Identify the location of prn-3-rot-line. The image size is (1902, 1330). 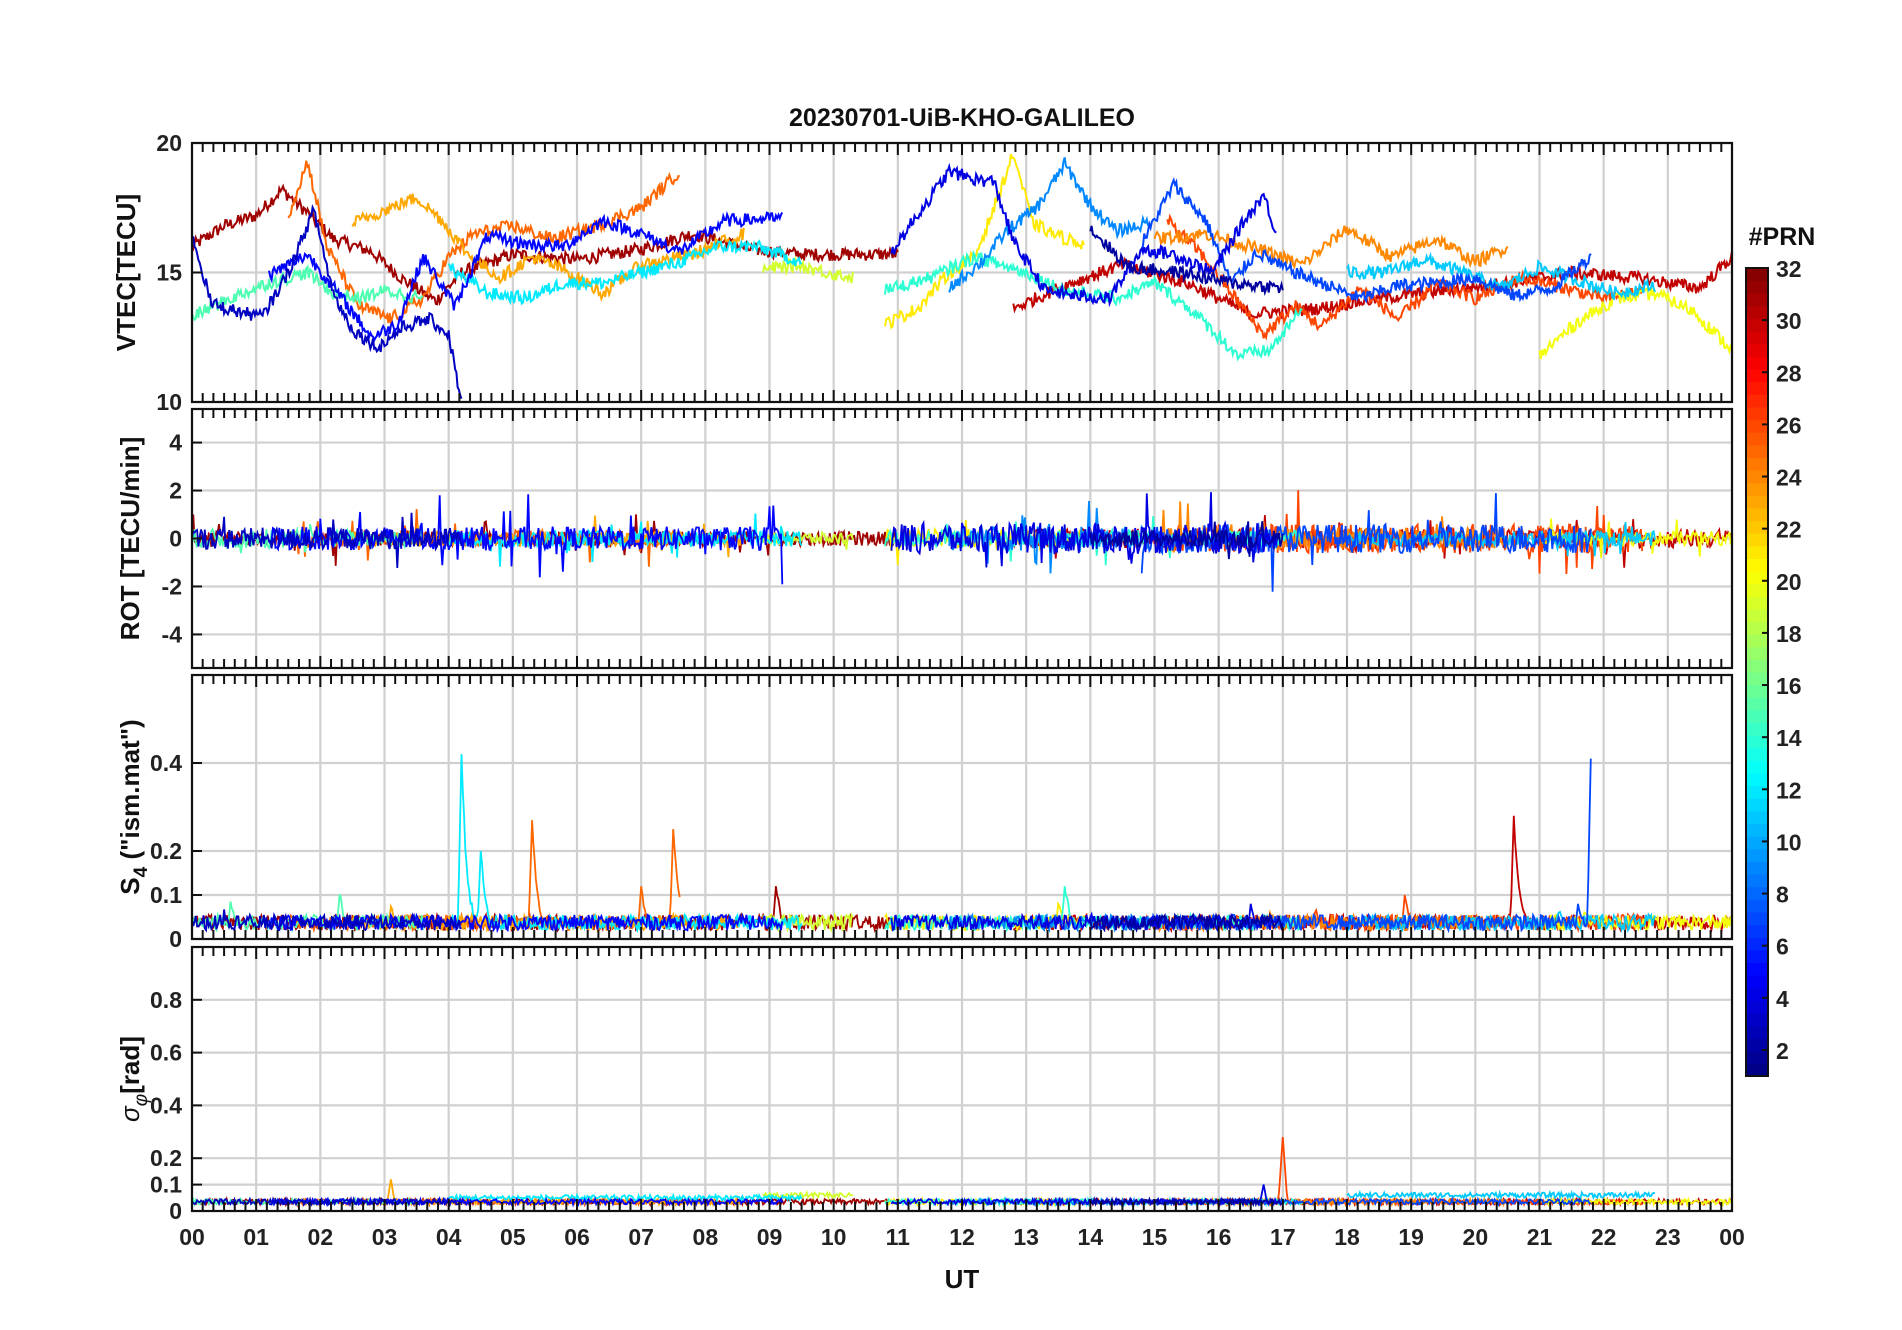
(327, 540).